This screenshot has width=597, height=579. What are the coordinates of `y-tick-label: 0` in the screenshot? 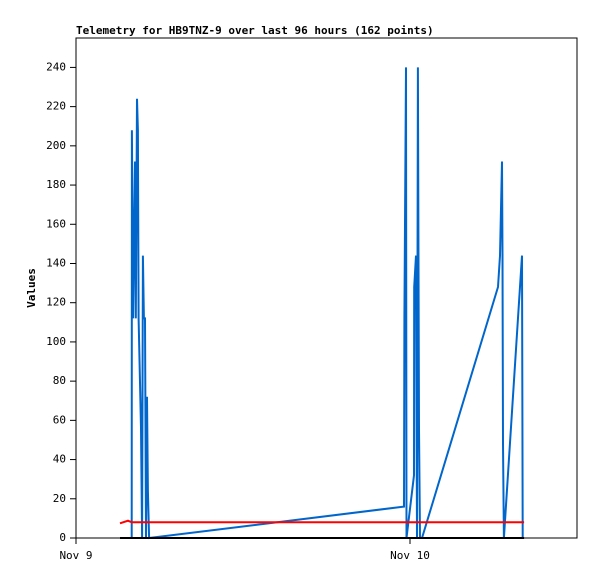 It's located at (62, 537).